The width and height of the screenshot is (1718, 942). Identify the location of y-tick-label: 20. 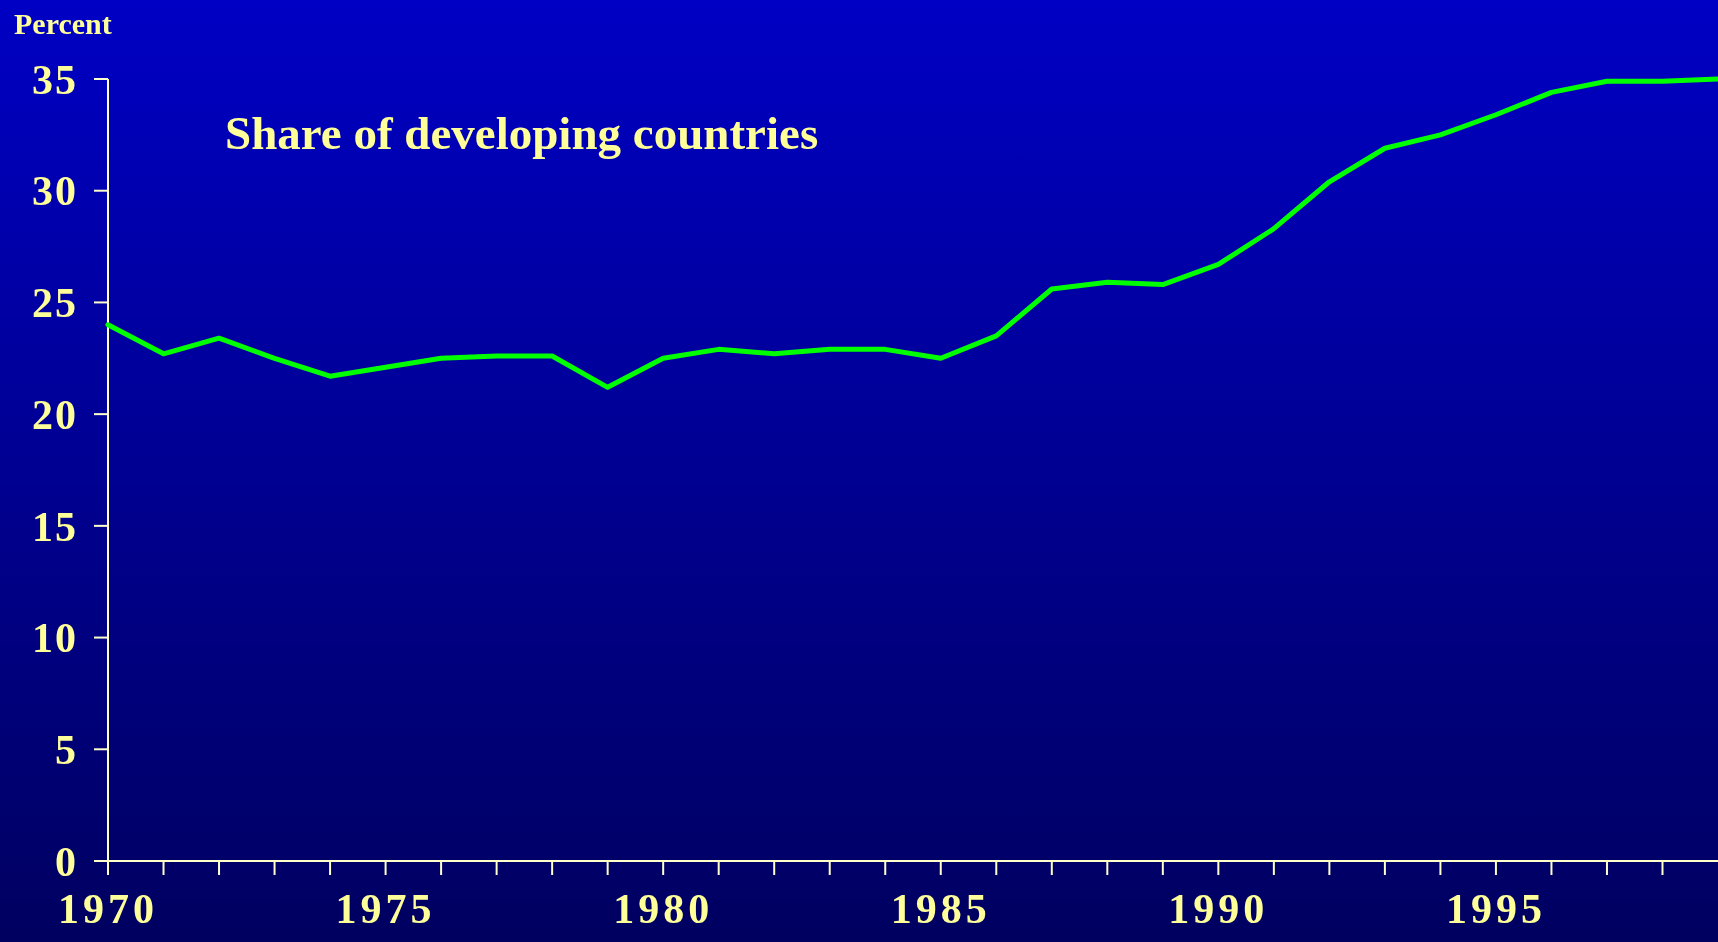
(55, 414).